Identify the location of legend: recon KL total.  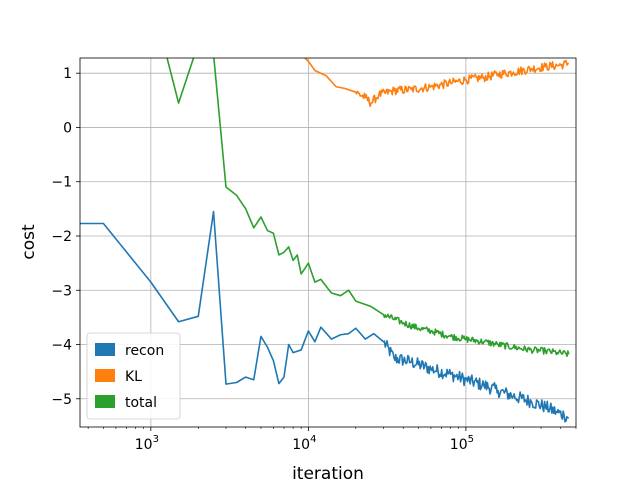
(133, 376).